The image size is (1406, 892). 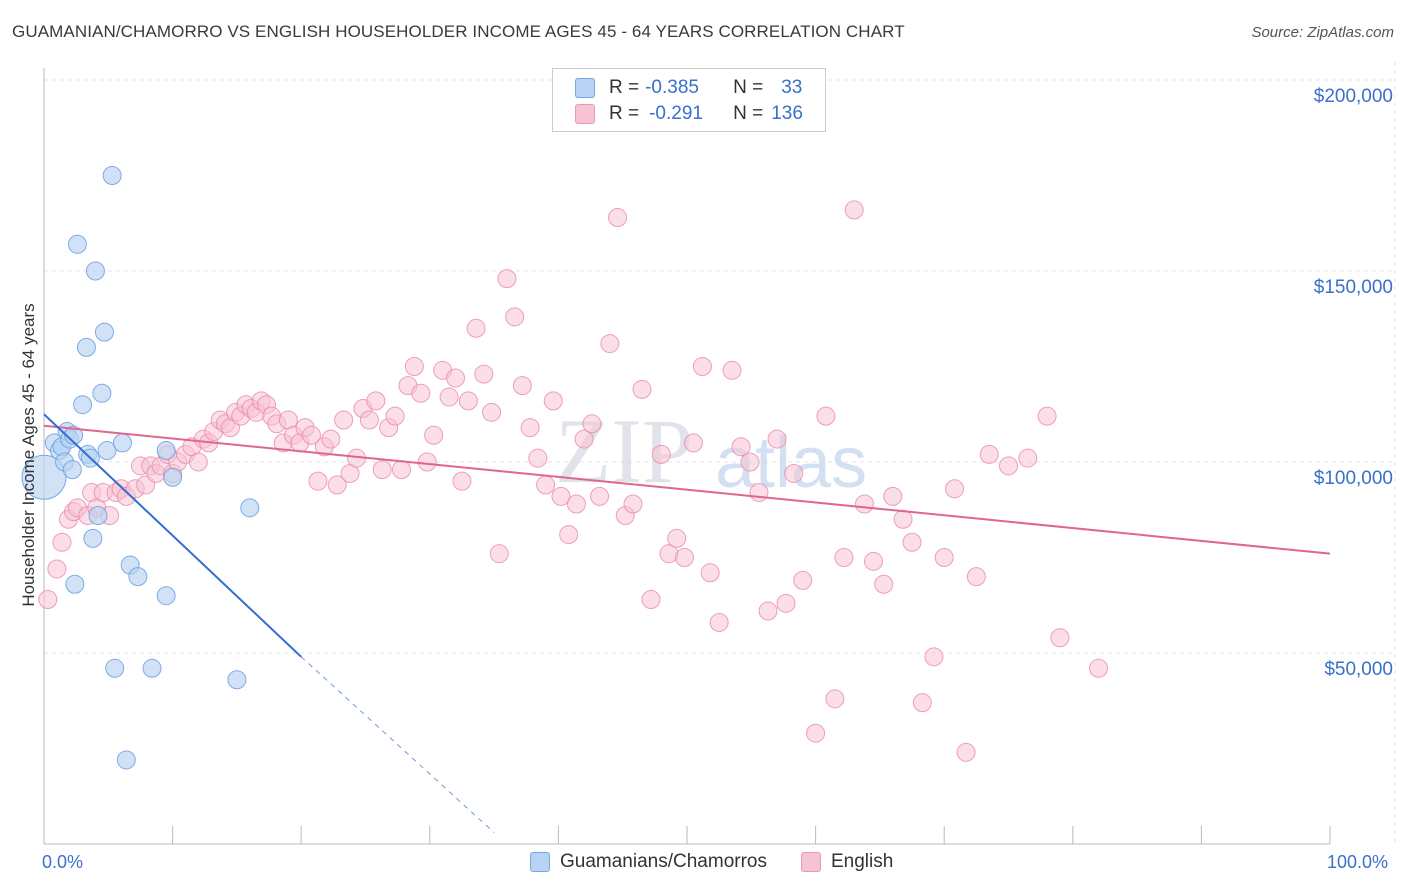 What do you see at coordinates (672, 87) in the screenshot?
I see `r-value: -0.385` at bounding box center [672, 87].